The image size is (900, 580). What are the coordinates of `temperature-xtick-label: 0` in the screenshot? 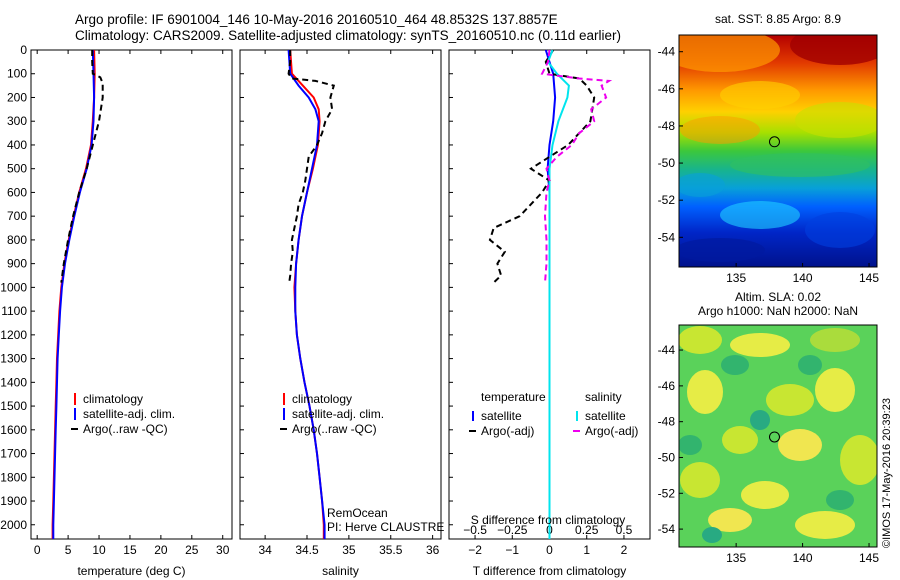 It's located at (37, 550).